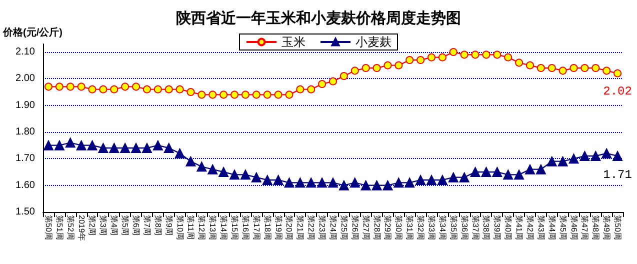  I want to click on y-tick-label: 1.60, so click(26, 185).